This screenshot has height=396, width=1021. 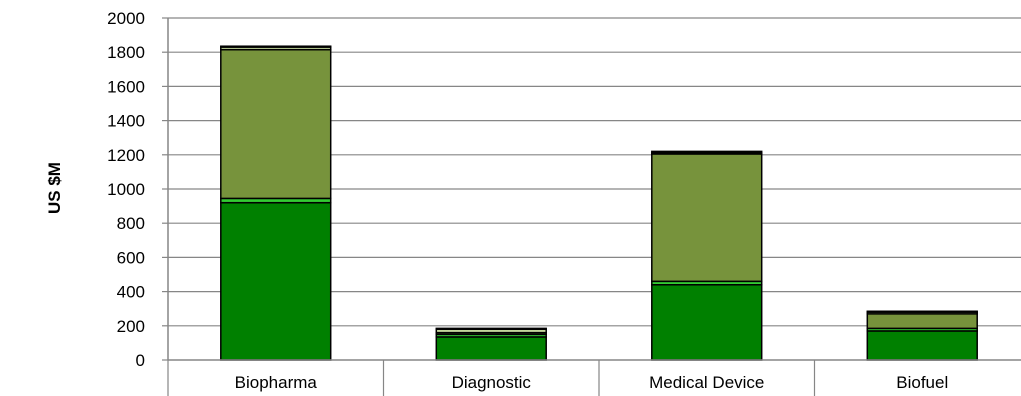 What do you see at coordinates (126, 189) in the screenshot?
I see `y-tick-label-1000: 1000` at bounding box center [126, 189].